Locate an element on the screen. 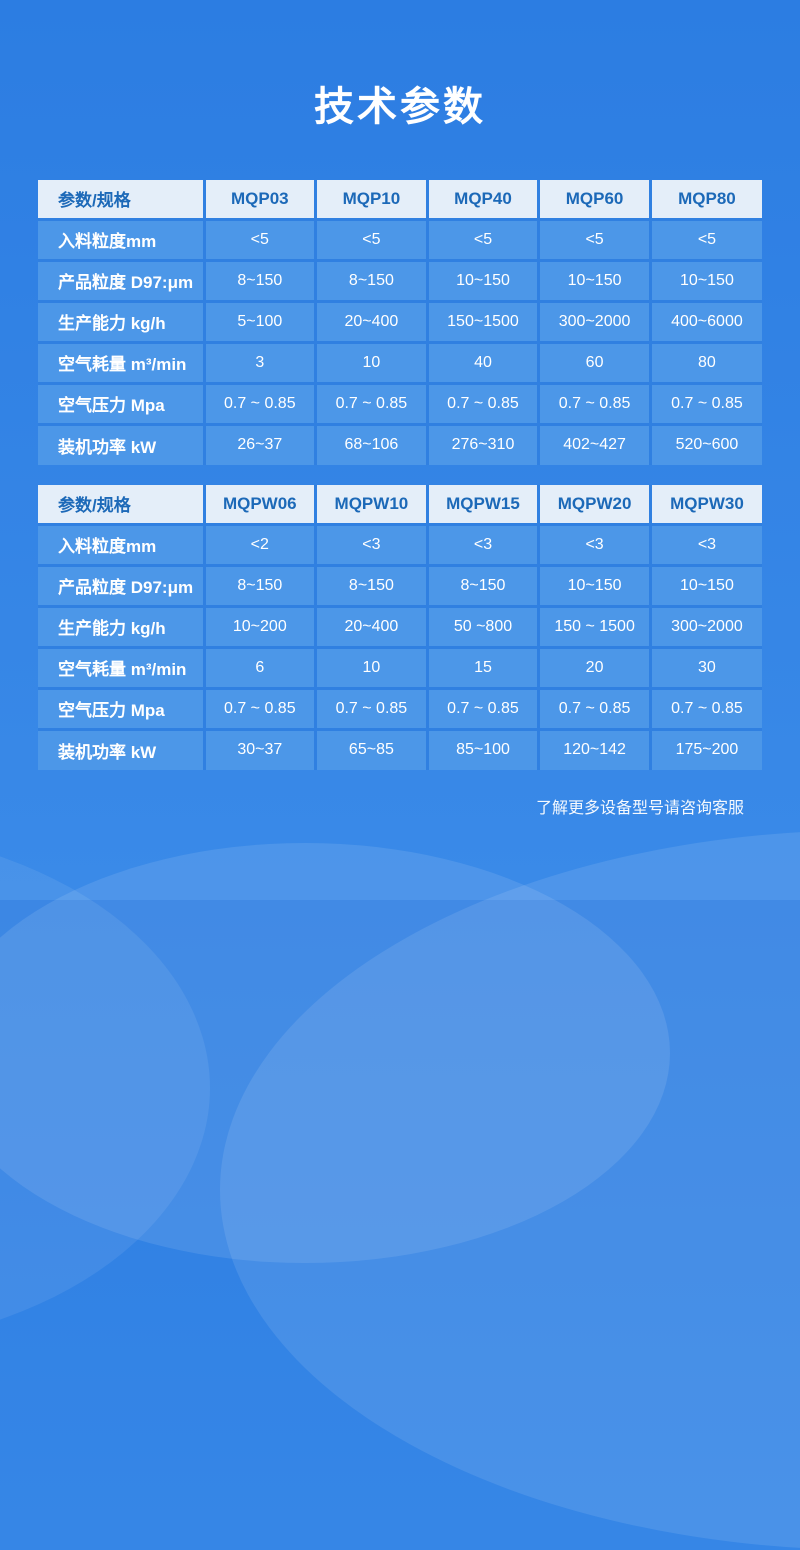  value-cell: 400~6000 is located at coordinates (706, 321).